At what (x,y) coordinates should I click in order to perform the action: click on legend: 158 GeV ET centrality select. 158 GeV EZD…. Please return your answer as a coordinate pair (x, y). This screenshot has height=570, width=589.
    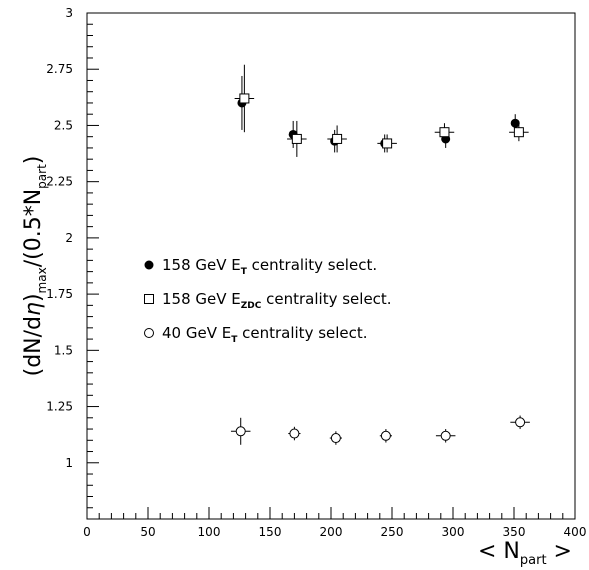
    Looking at the image, I should click on (268, 300).